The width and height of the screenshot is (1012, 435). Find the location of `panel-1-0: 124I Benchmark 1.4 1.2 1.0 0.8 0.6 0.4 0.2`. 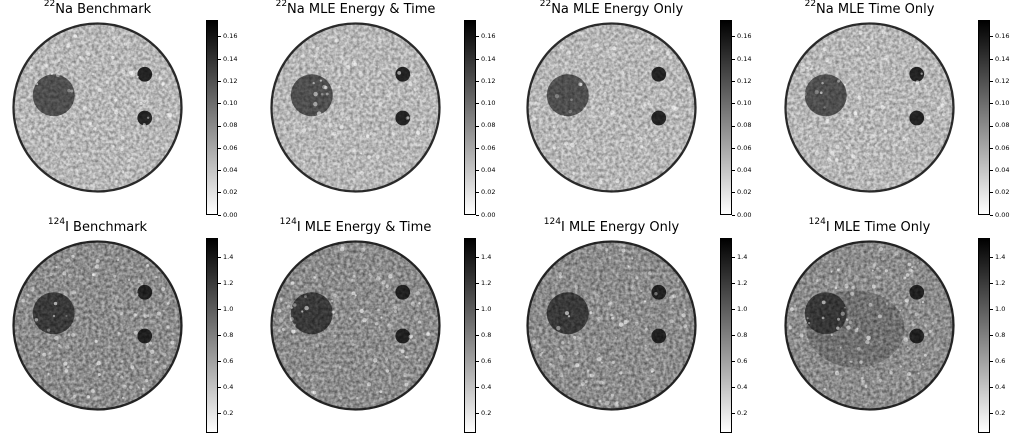

panel-1-0: 124I Benchmark 1.4 1.2 1.0 0.8 0.6 0.4 0.2 is located at coordinates (130, 325).